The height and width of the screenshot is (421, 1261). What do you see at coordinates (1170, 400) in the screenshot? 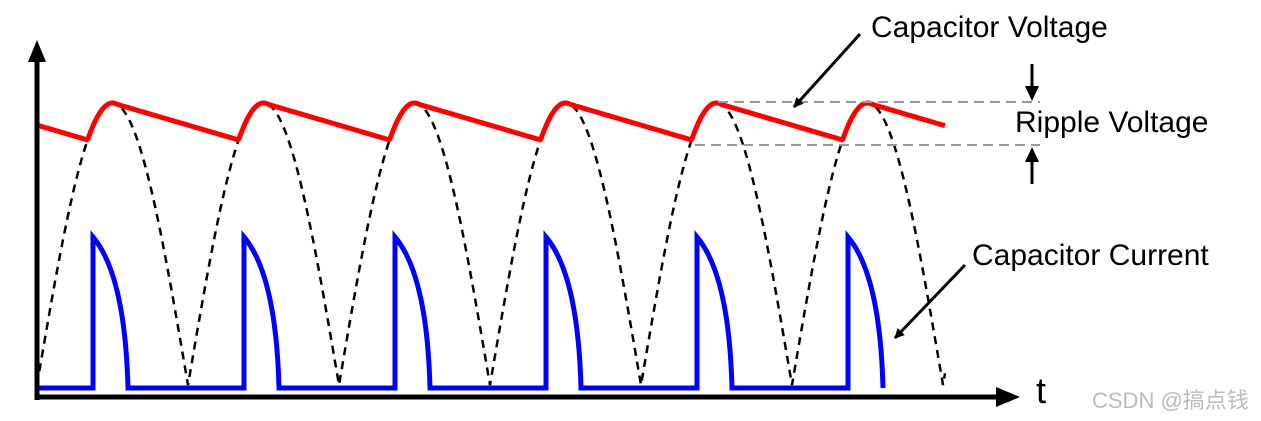
I see `watermark: CSDN @搞点钱` at bounding box center [1170, 400].